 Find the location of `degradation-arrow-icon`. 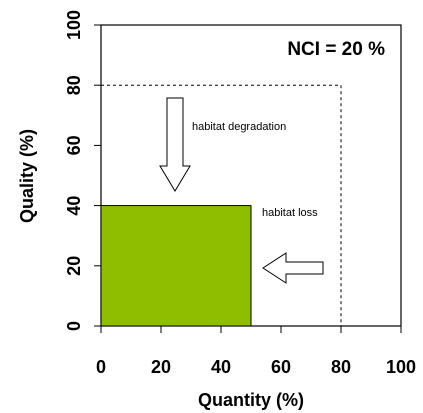

degradation-arrow-icon is located at coordinates (175, 144).